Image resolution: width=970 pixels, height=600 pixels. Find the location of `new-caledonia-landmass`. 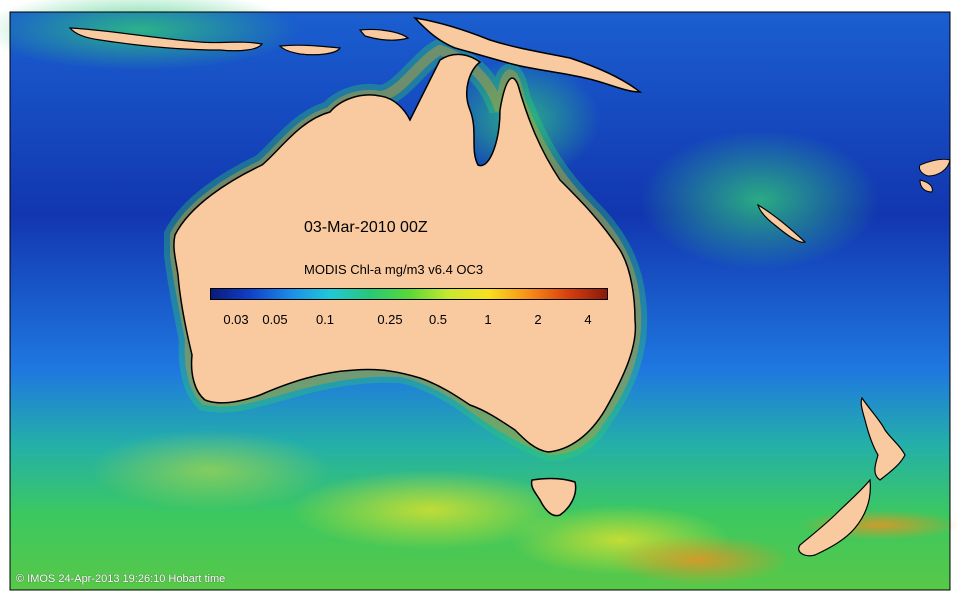

new-caledonia-landmass is located at coordinates (782, 223).